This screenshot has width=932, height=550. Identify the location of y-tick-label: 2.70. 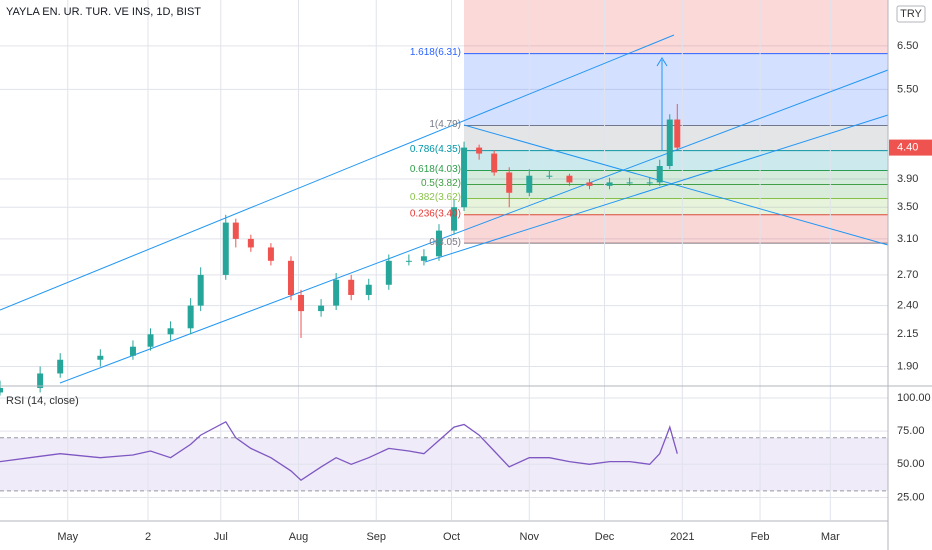
(907, 275).